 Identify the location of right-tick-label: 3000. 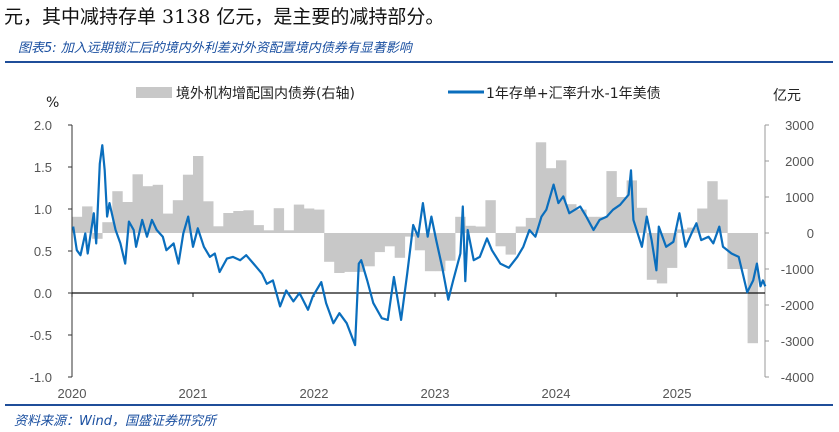
(799, 125).